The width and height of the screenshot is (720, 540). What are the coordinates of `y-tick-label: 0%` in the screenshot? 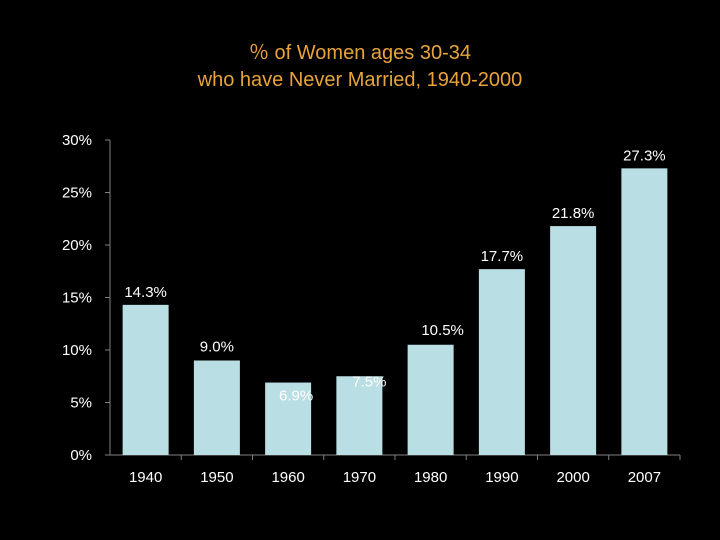 It's located at (81, 455).